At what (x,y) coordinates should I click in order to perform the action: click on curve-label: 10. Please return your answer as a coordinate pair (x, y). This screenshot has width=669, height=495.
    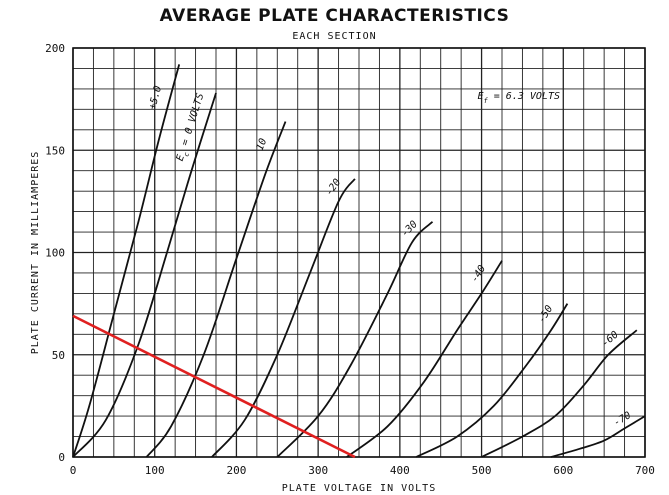
    Looking at the image, I should click on (262, 144).